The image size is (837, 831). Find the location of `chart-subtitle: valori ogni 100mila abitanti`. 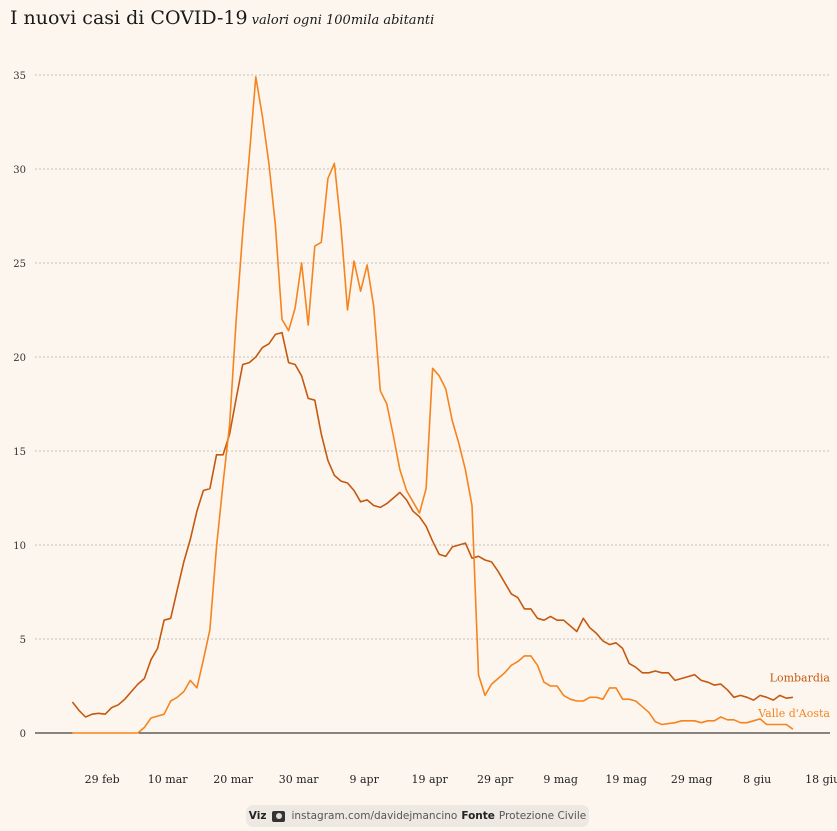

chart-subtitle: valori ogni 100mila abitanti is located at coordinates (343, 20).